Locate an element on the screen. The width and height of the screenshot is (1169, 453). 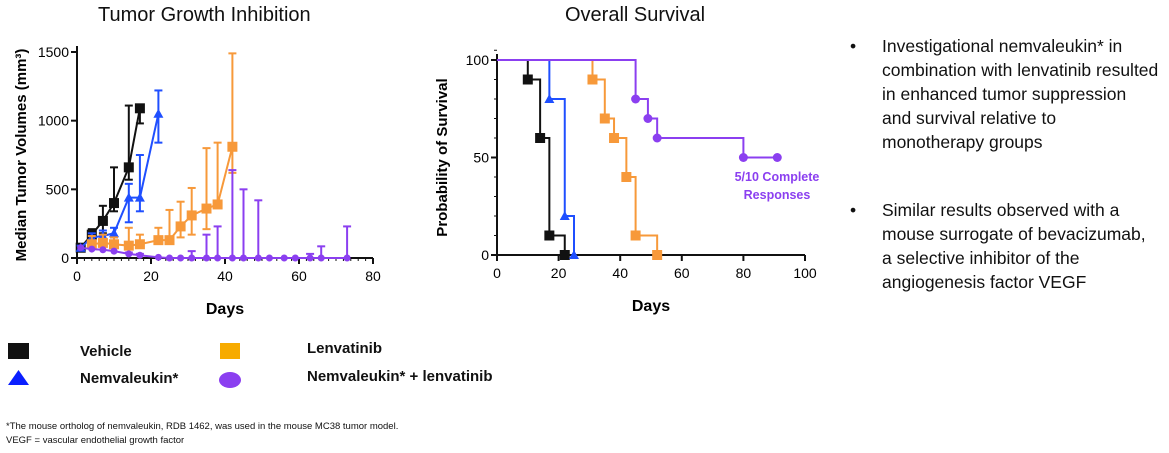
os-x-tick-label: 100 is located at coordinates (805, 273).